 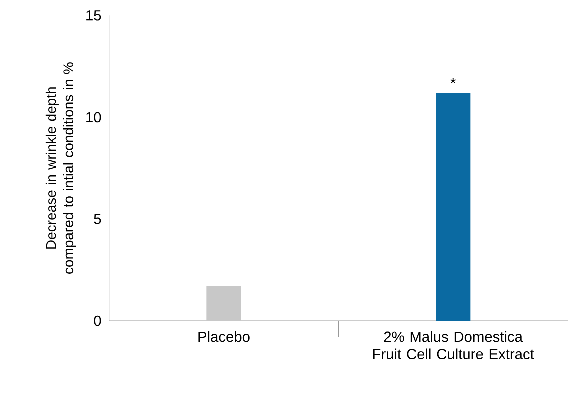 I want to click on y-tick-label: 15, so click(x=94, y=15).